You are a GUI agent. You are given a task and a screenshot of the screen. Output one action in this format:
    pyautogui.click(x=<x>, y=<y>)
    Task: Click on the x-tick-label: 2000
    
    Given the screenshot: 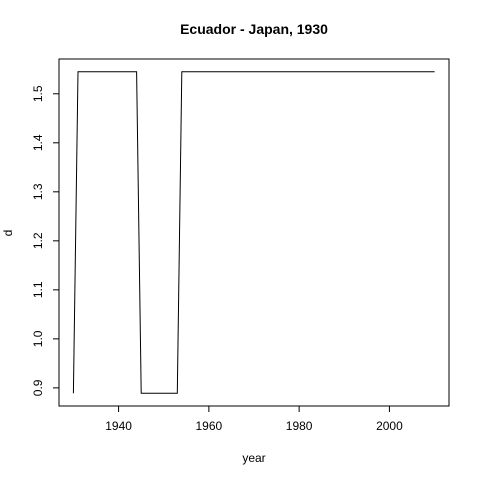 What is the action you would take?
    pyautogui.click(x=389, y=426)
    